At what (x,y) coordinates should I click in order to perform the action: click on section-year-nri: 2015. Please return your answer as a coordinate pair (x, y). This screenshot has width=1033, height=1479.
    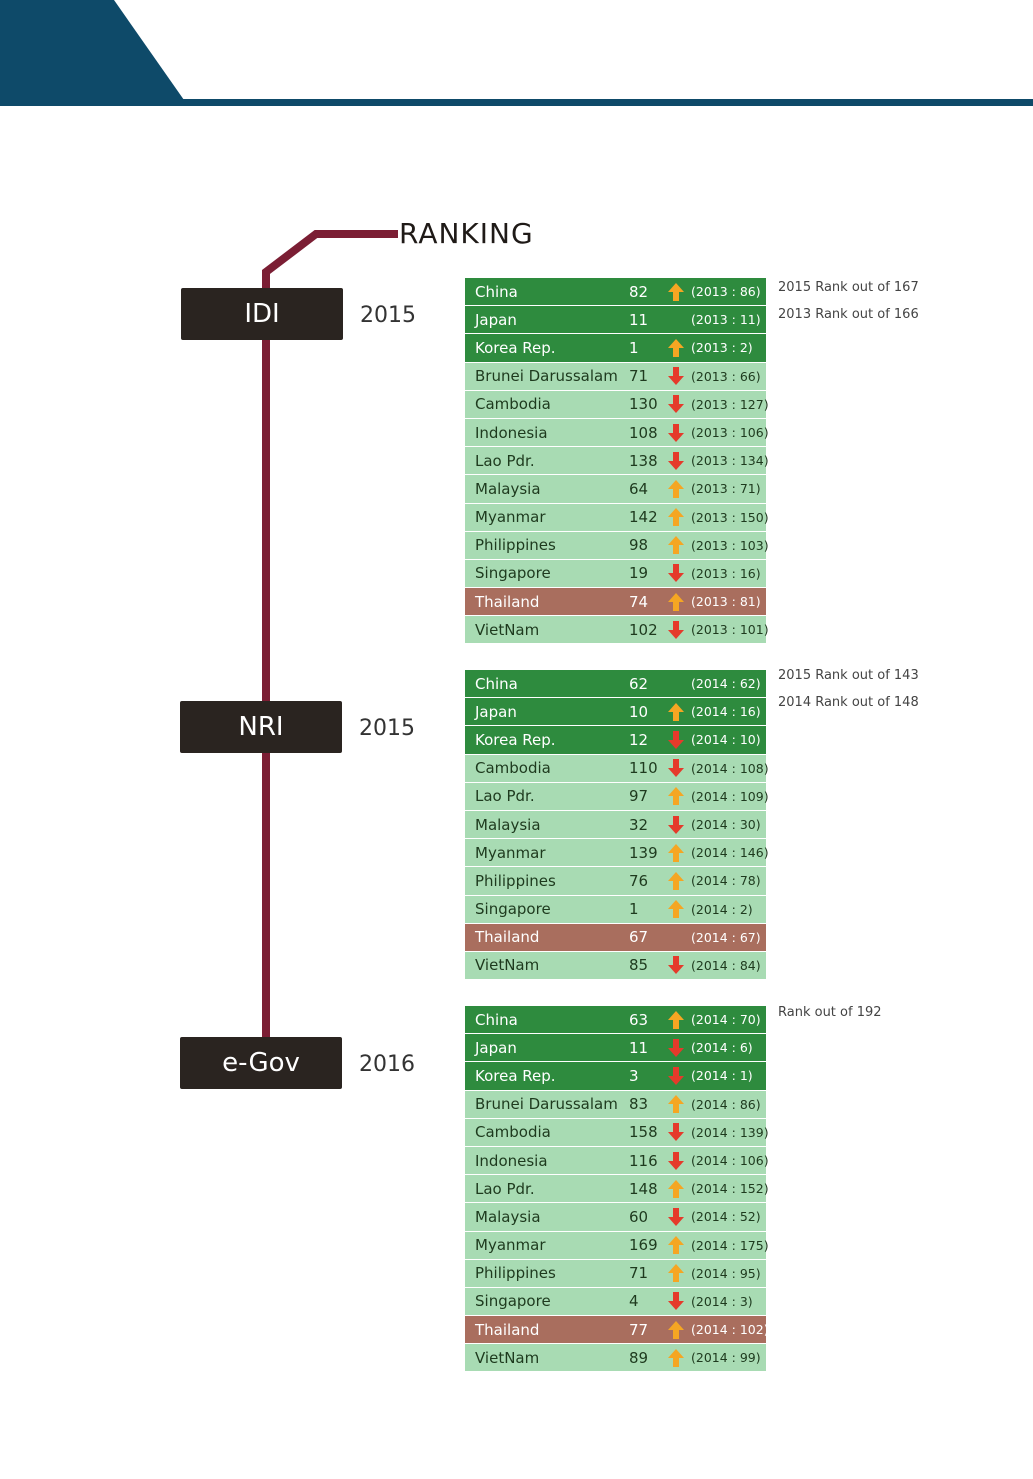
    Looking at the image, I should click on (387, 728).